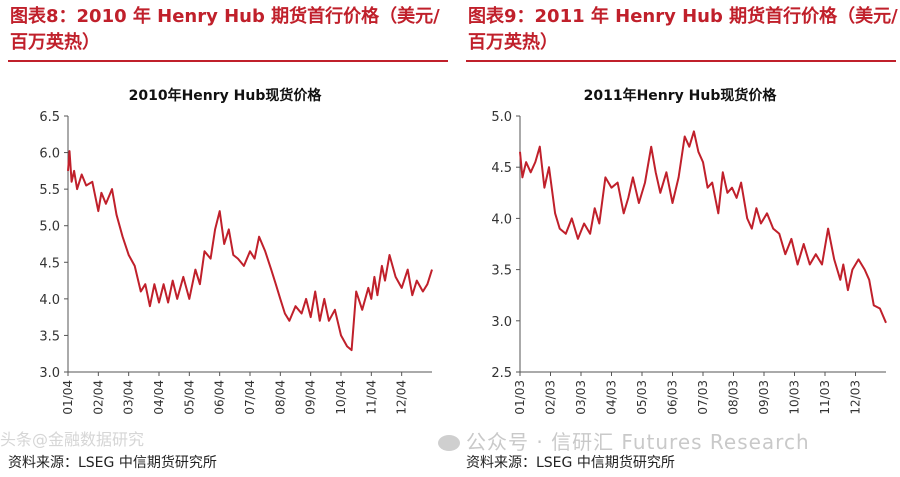 This screenshot has height=477, width=900. I want to click on chart-title: 2010年Henry Hub现货价格, so click(226, 95).